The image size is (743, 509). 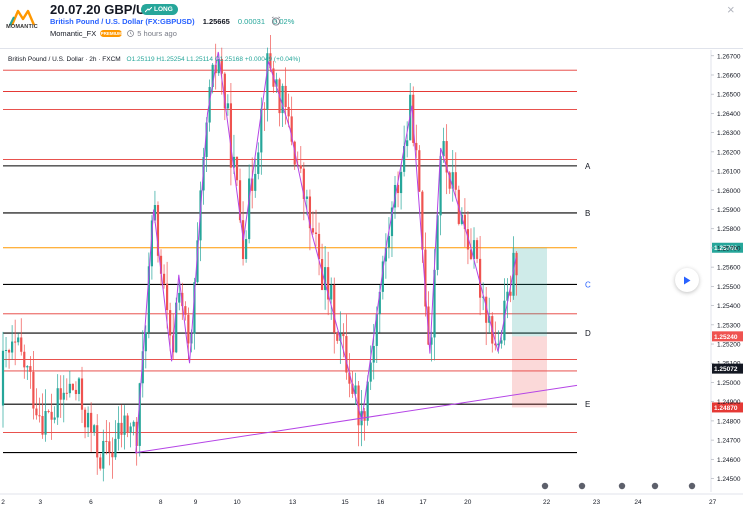 What do you see at coordinates (345, 502) in the screenshot?
I see `x-tick-label: 15` at bounding box center [345, 502].